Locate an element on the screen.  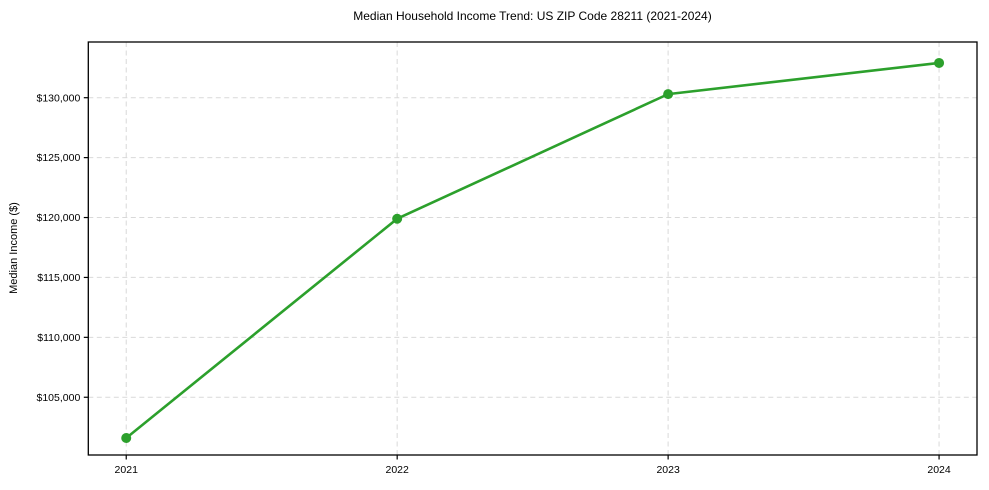
data-point-2024 is located at coordinates (939, 62).